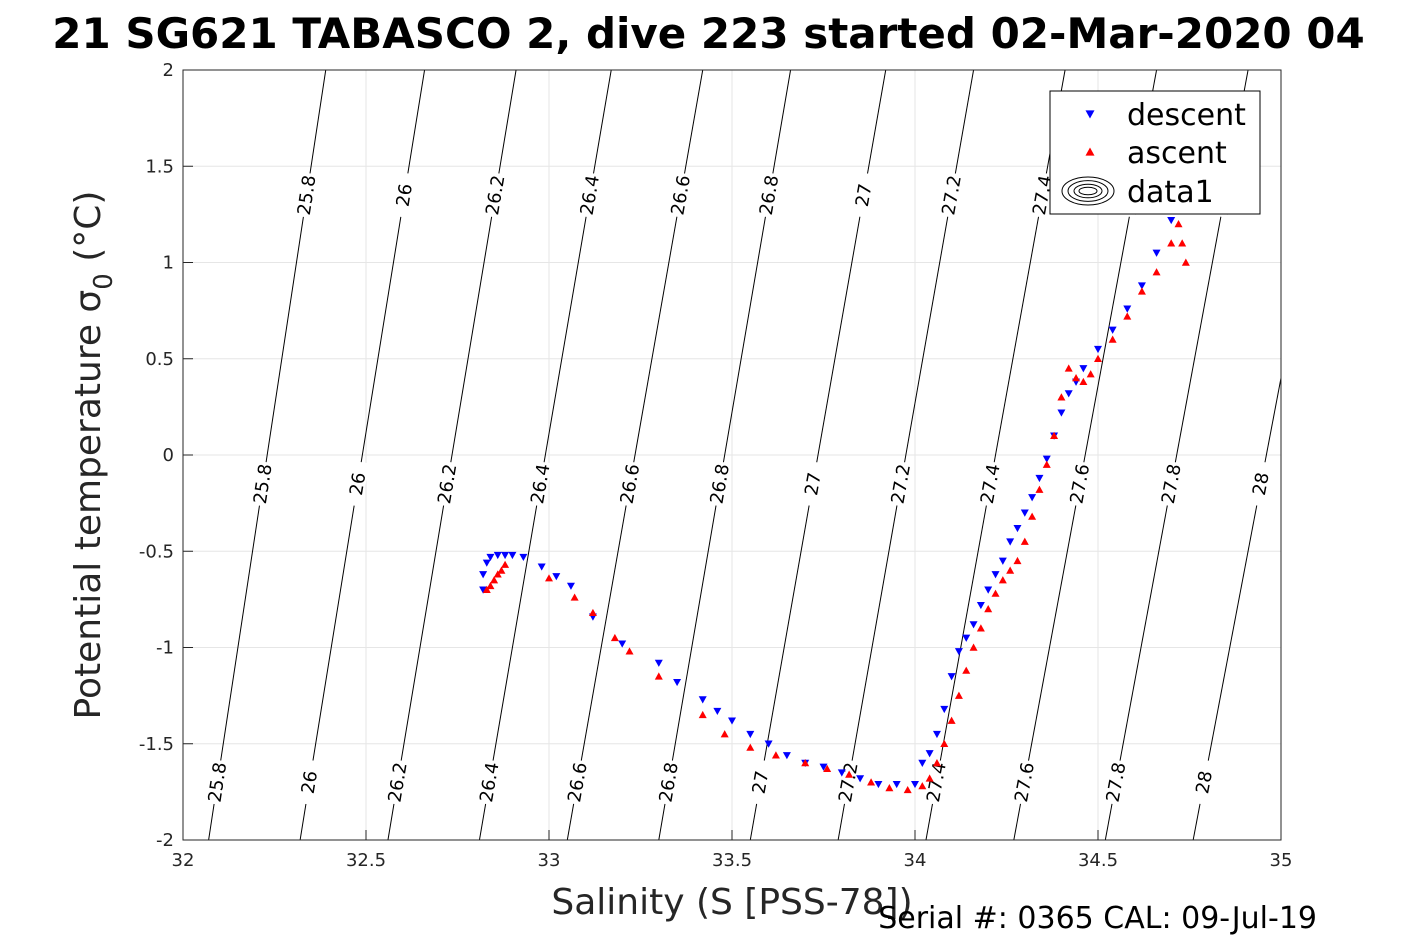 This screenshot has height=945, width=1417. I want to click on serial-cal-text: Serial #: 0365 CAL: 09-Jul-19, so click(1097, 918).